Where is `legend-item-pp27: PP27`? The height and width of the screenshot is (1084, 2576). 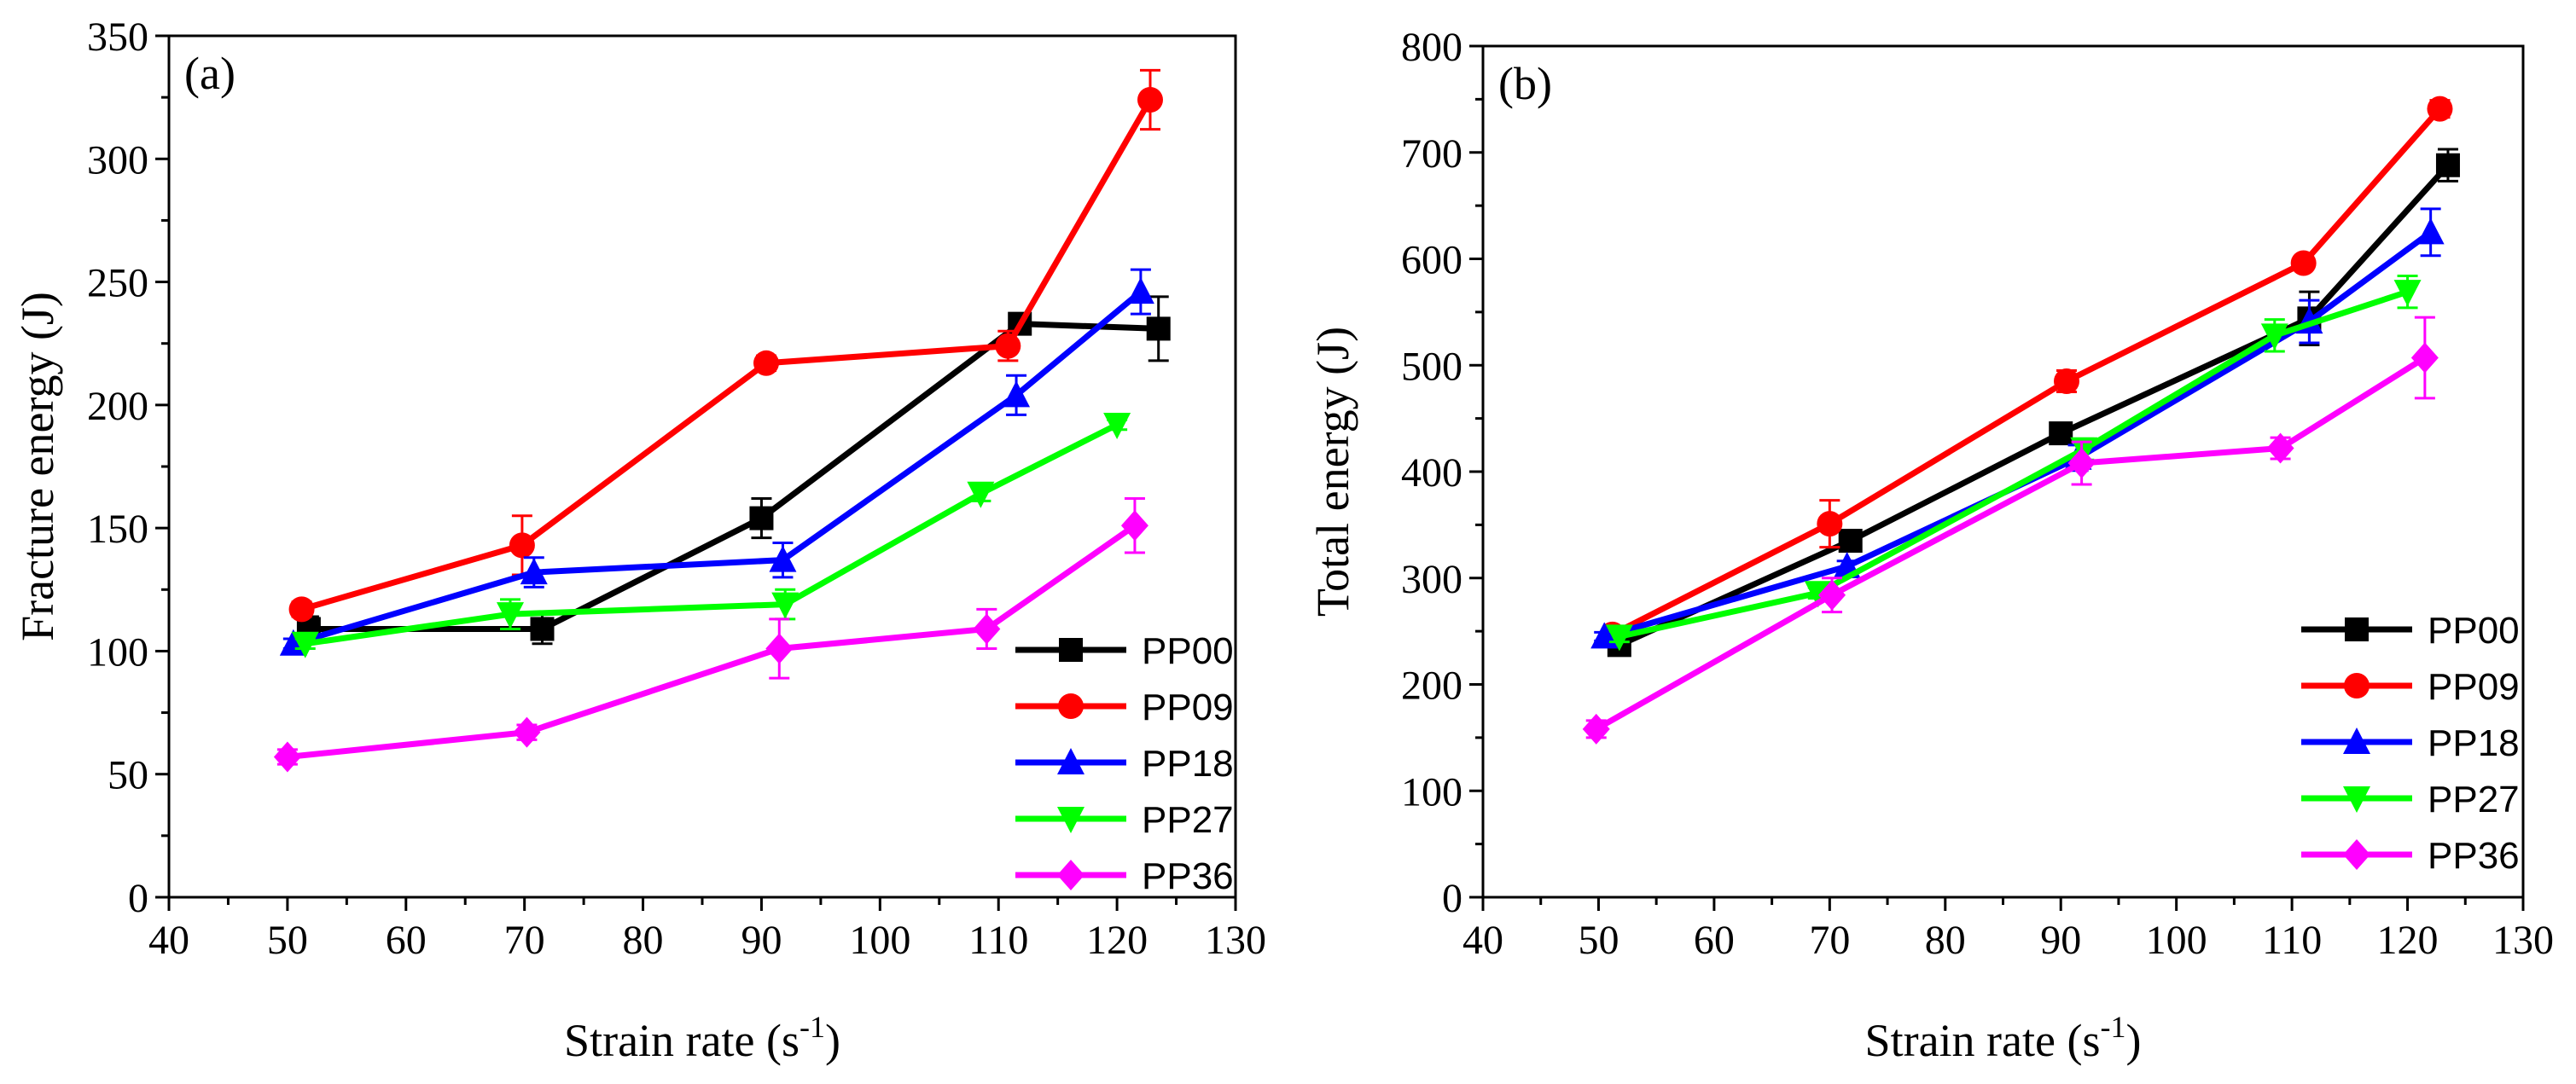 legend-item-pp27: PP27 is located at coordinates (1124, 820).